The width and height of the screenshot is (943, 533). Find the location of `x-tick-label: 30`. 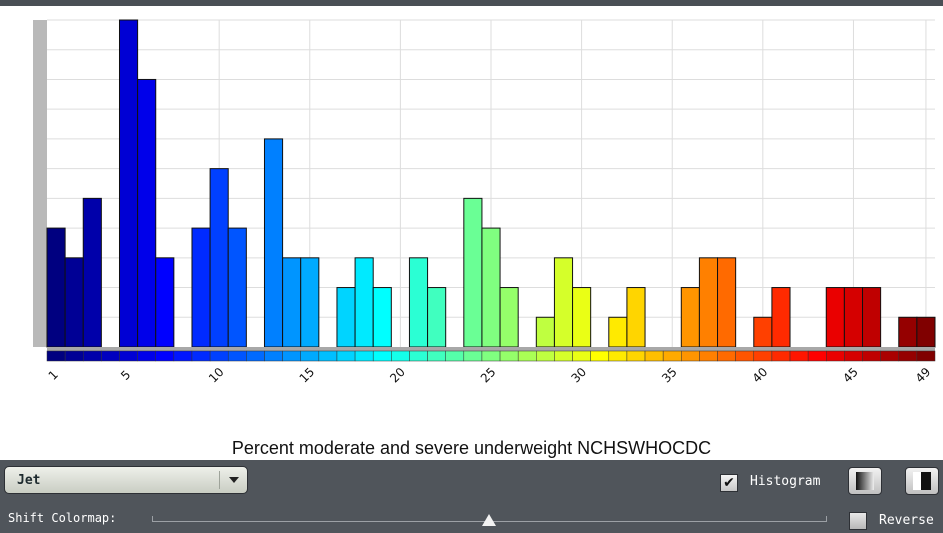

x-tick-label: 30 is located at coordinates (578, 375).